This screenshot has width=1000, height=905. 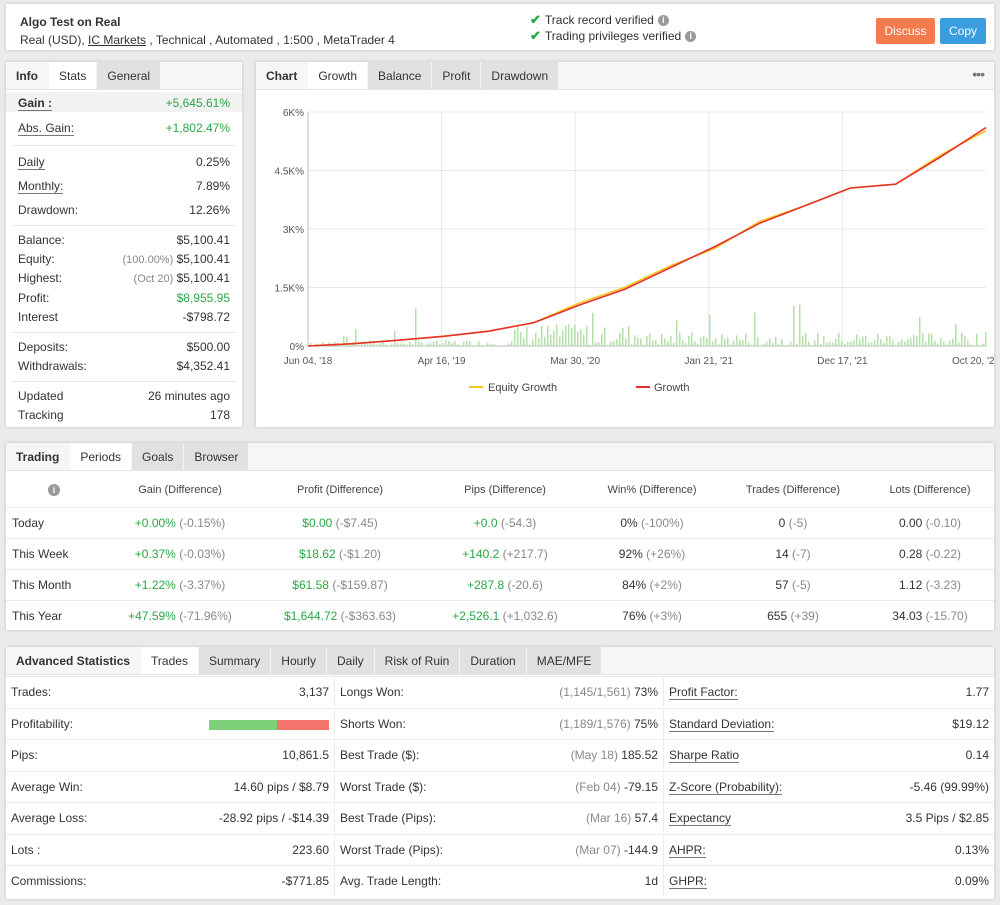 I want to click on tab-balance: Balance, so click(x=400, y=75).